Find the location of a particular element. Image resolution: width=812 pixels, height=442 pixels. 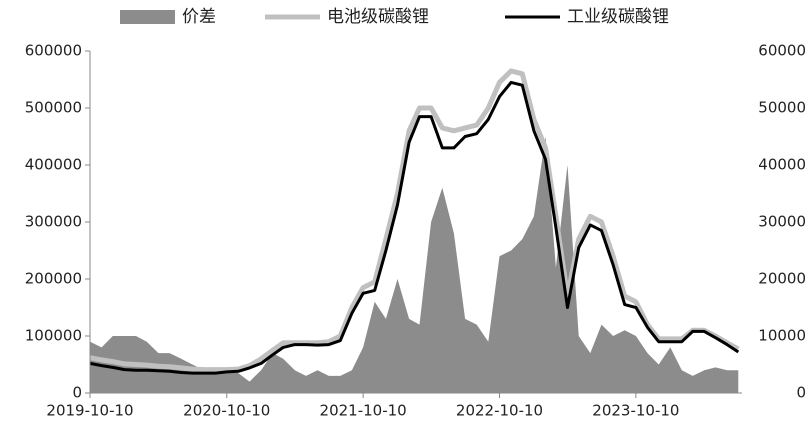

legend-label: 电池级碳酸锂 is located at coordinates (378, 17).